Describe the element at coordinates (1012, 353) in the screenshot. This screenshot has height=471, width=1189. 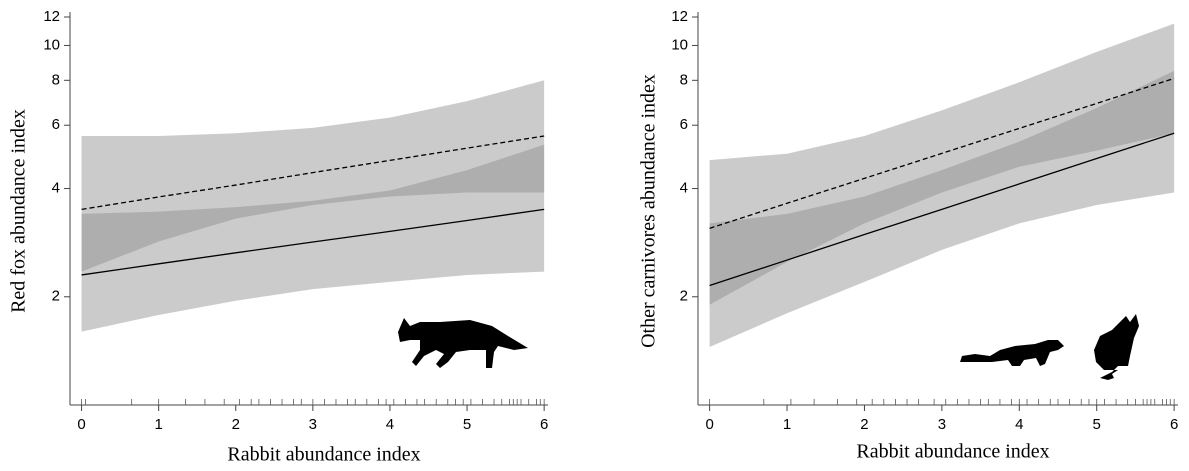
I see `mustelid-silhouette` at that location.